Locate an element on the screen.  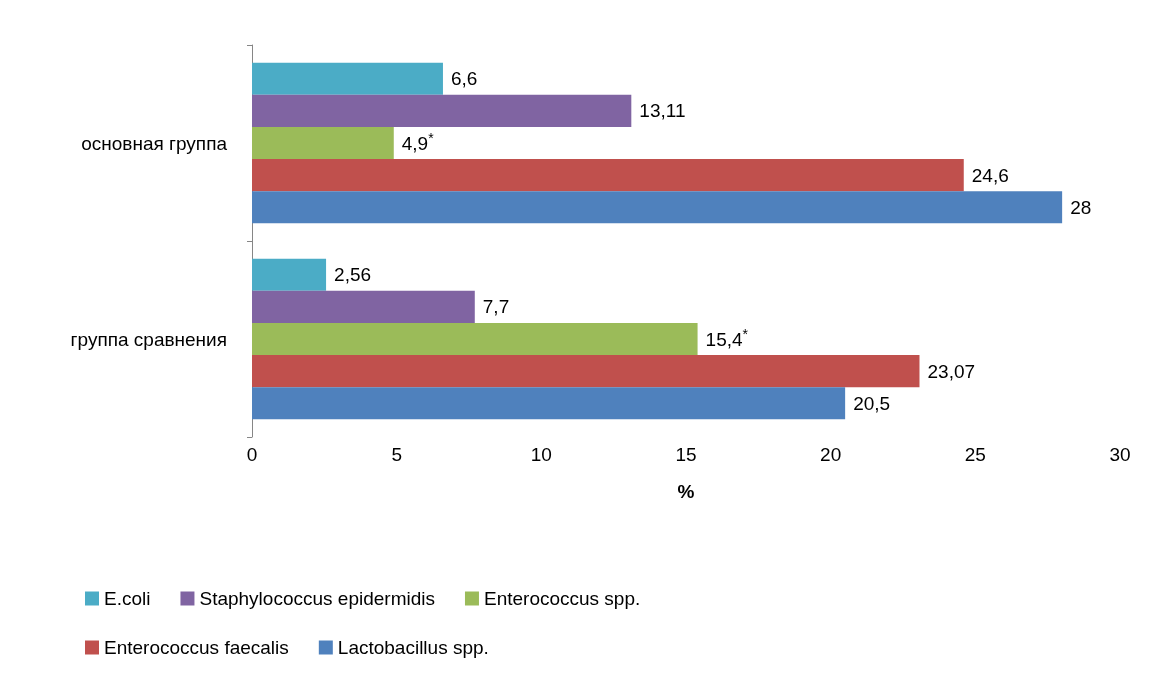
data-label: 6,6 is located at coordinates (464, 79).